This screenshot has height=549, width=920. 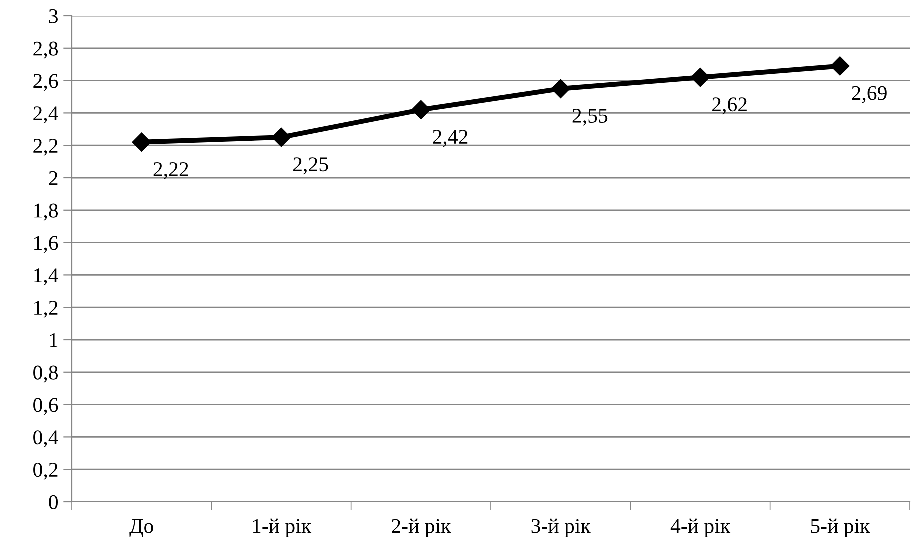 I want to click on y-tick-label: 0,6, so click(x=46, y=407).